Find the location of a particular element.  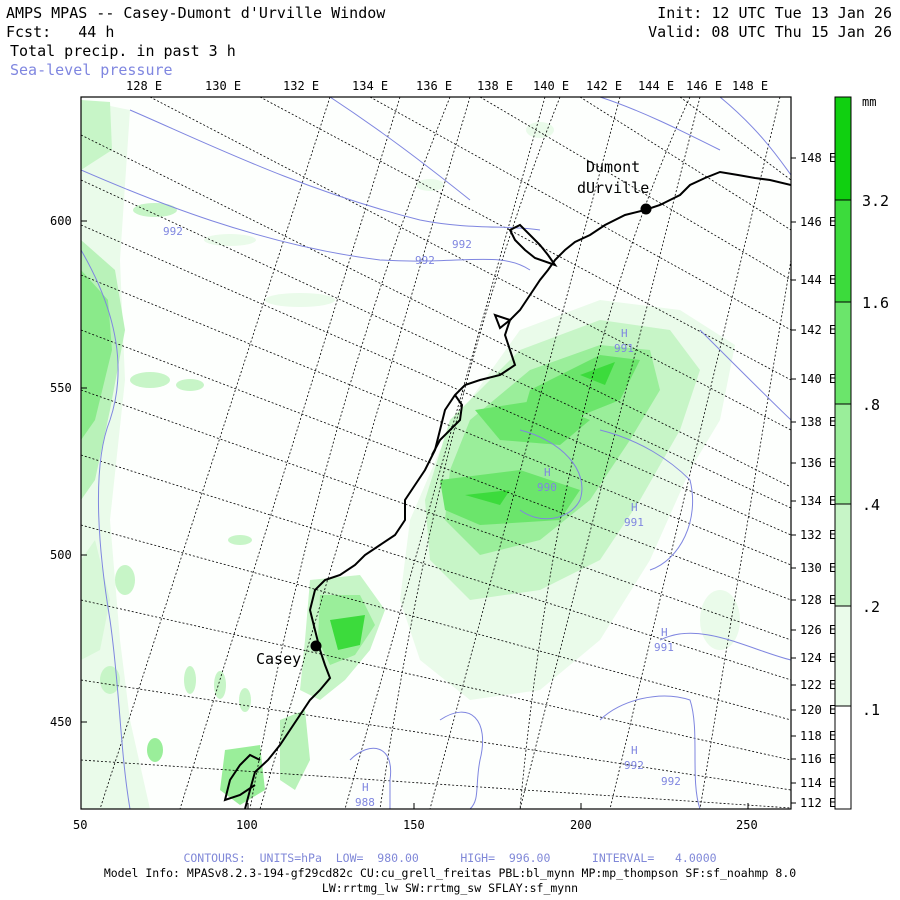

colorbar-label: 3.2 is located at coordinates (875, 201).